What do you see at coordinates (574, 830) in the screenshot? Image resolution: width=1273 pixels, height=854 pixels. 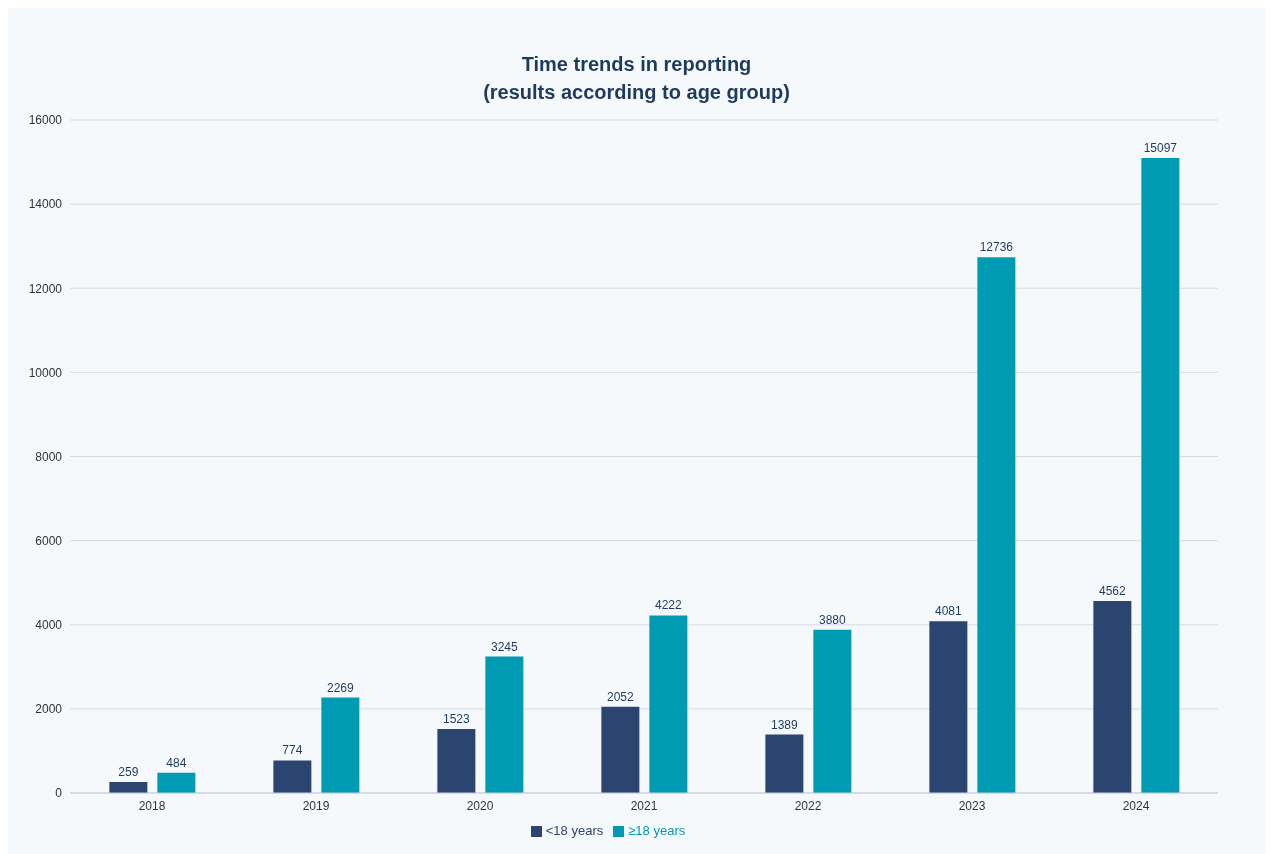 I see `legend-label: <18 years` at bounding box center [574, 830].